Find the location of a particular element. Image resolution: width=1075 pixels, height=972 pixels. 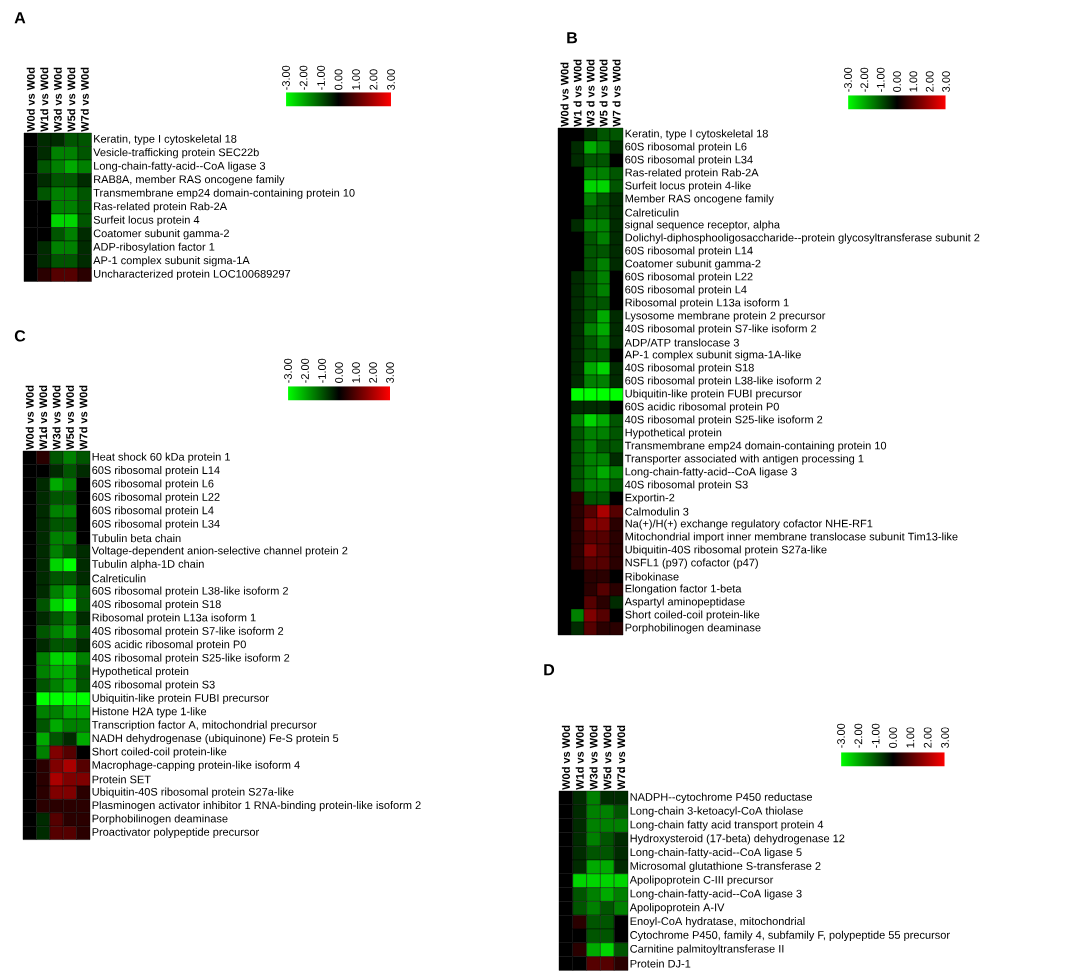

y-tick-label: Long-chain 3-ketoacyl-CoA thiolase is located at coordinates (716, 811).